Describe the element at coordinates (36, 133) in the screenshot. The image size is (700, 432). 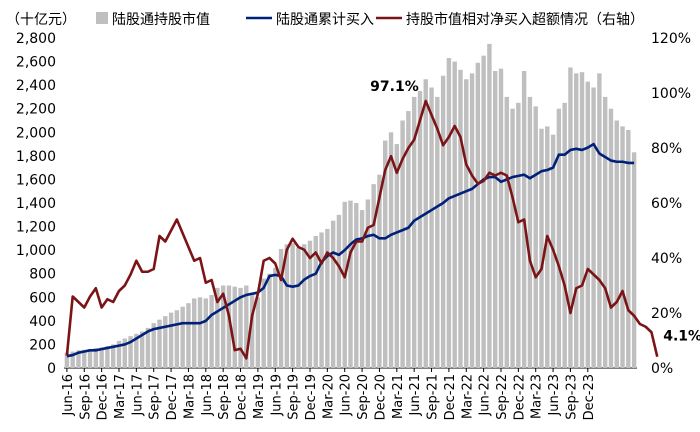
I see `y-left-tick-label: 2,000` at that location.